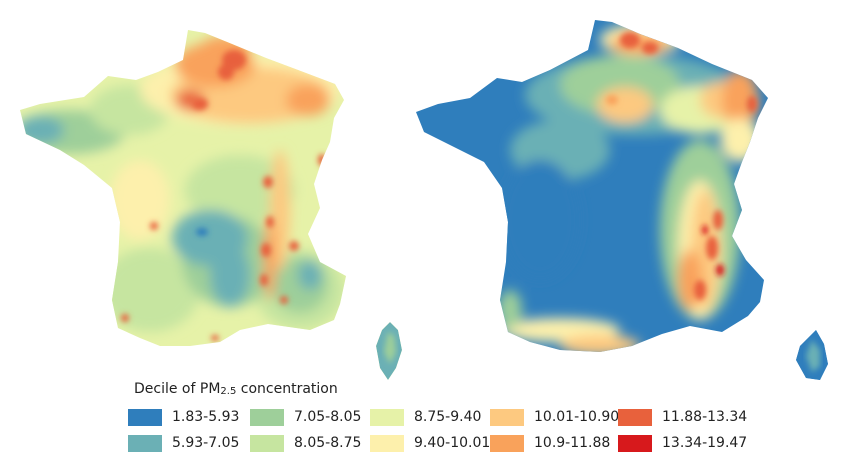 The height and width of the screenshot is (465, 850). I want to click on legend-label: 8.05-8.75, so click(328, 443).